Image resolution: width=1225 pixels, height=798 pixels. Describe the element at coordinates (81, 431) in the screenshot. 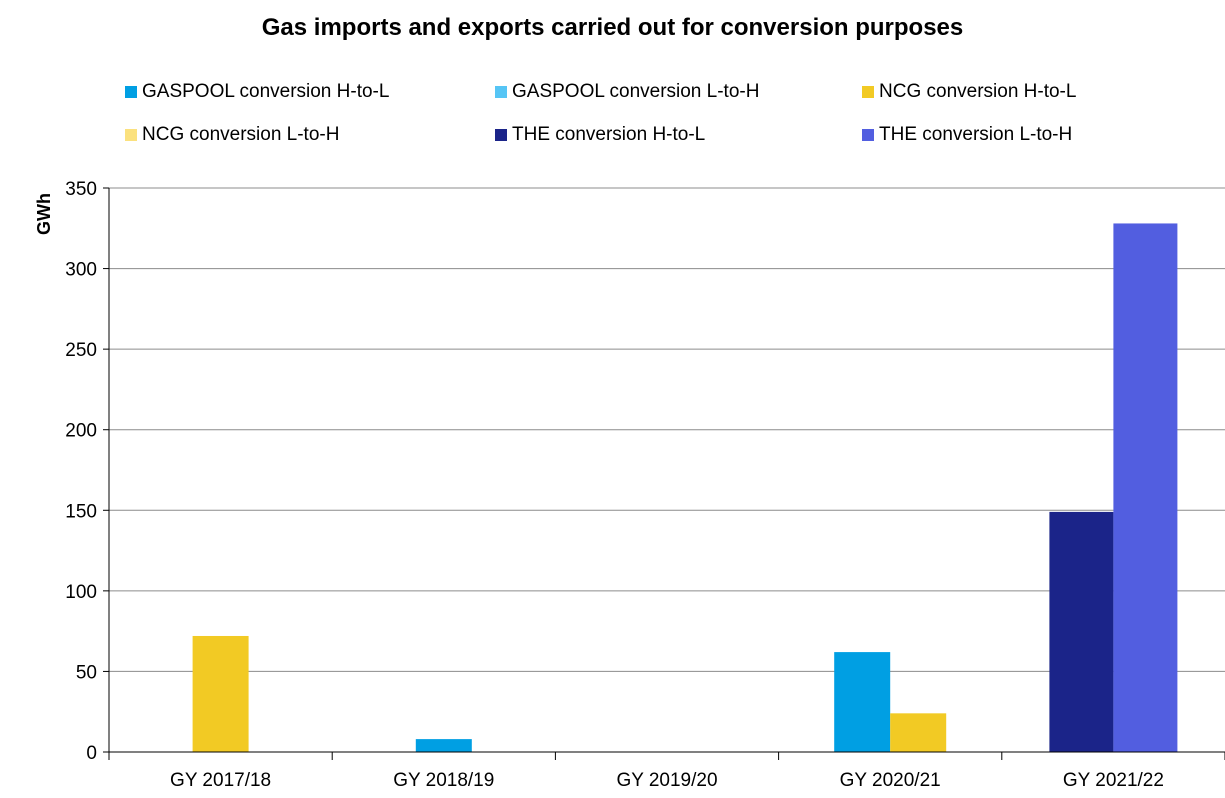

I see `y-tick-label: 200` at that location.